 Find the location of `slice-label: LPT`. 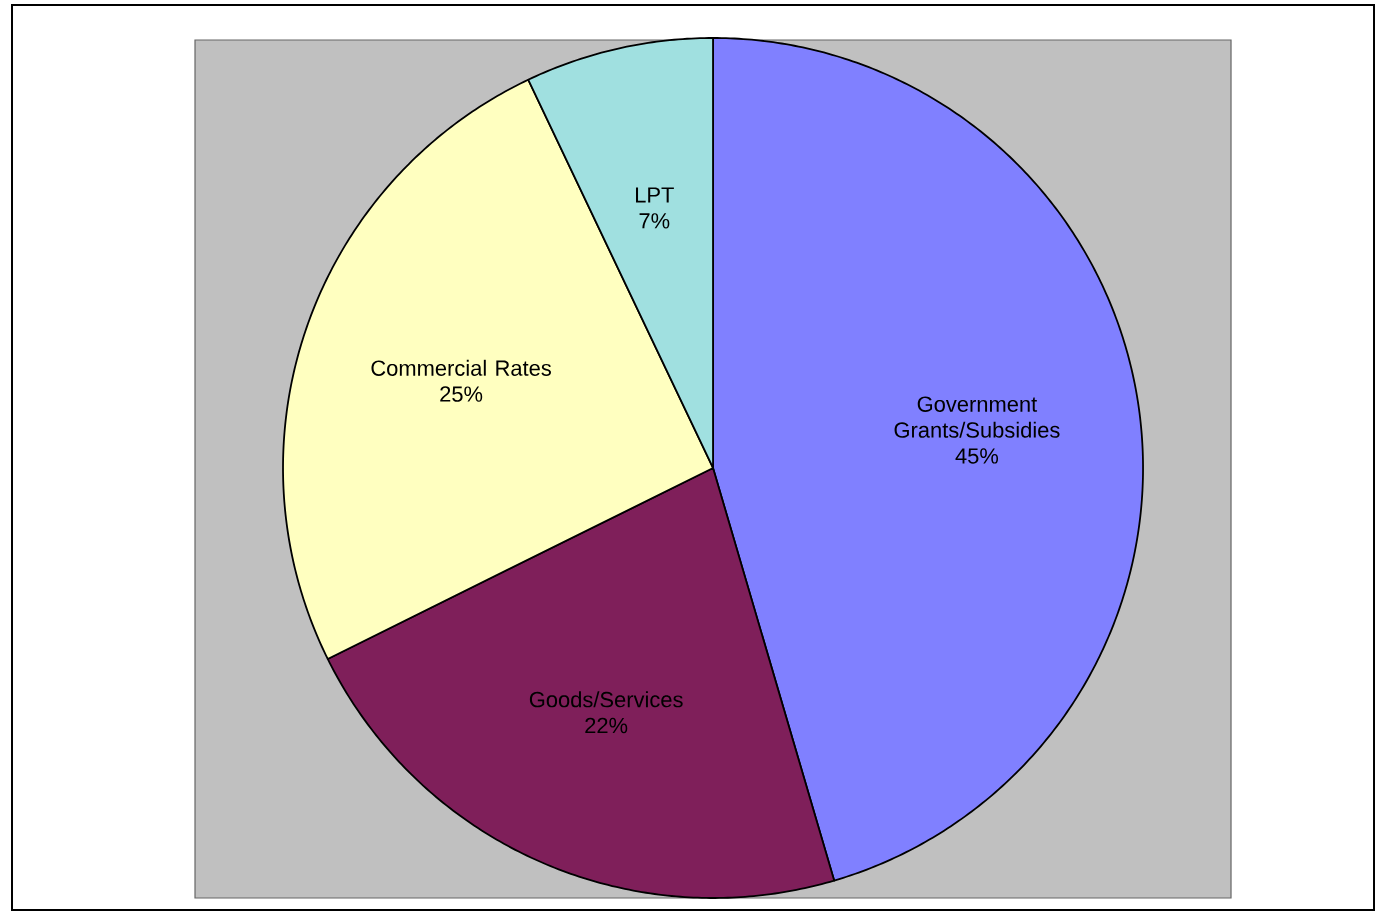

slice-label: LPT is located at coordinates (655, 195).